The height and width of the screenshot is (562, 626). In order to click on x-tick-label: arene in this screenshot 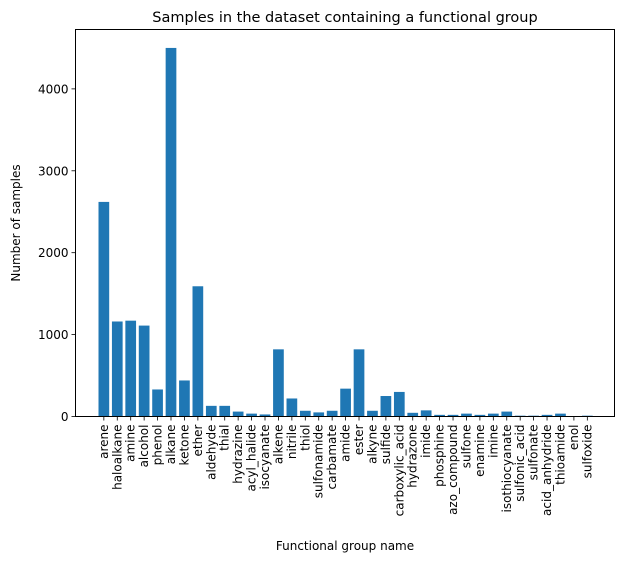, I will do `click(104, 442)`.